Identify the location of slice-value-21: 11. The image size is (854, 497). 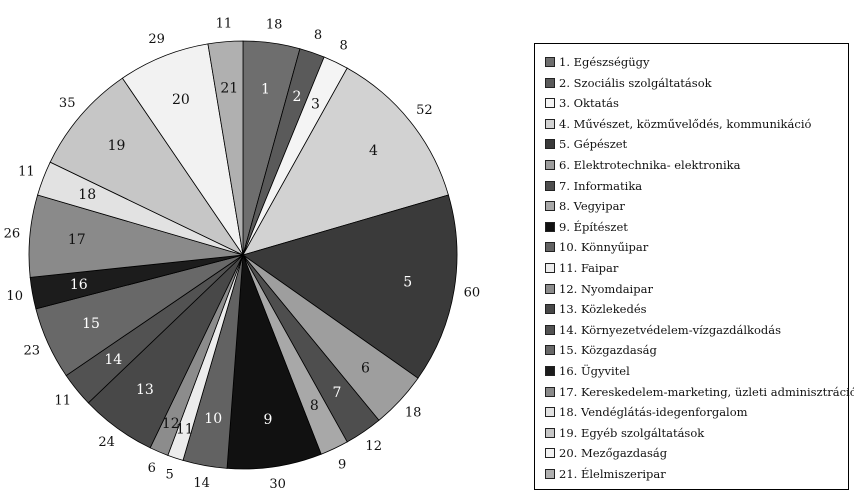
(224, 23).